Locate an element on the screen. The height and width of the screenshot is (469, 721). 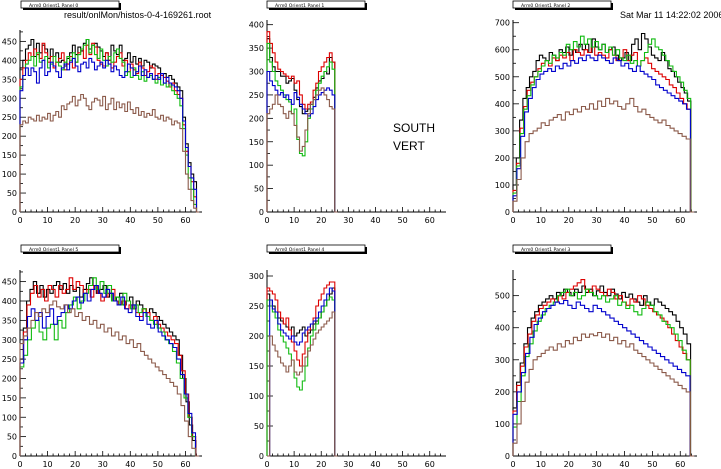
south-label: SOUTH is located at coordinates (414, 128).